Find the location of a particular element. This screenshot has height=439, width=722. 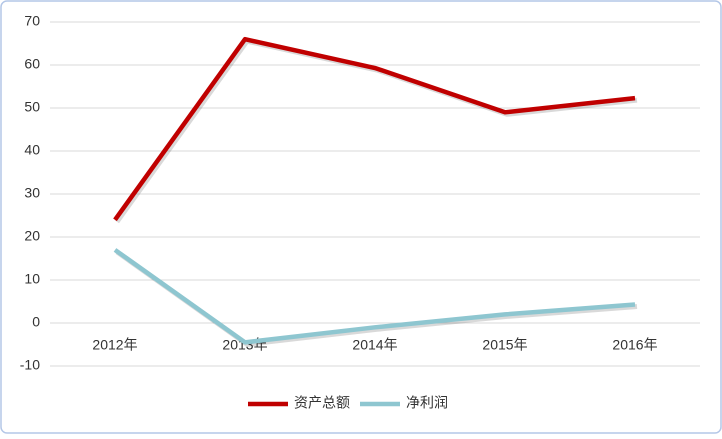

y-tick-label: 50 is located at coordinates (32, 107).